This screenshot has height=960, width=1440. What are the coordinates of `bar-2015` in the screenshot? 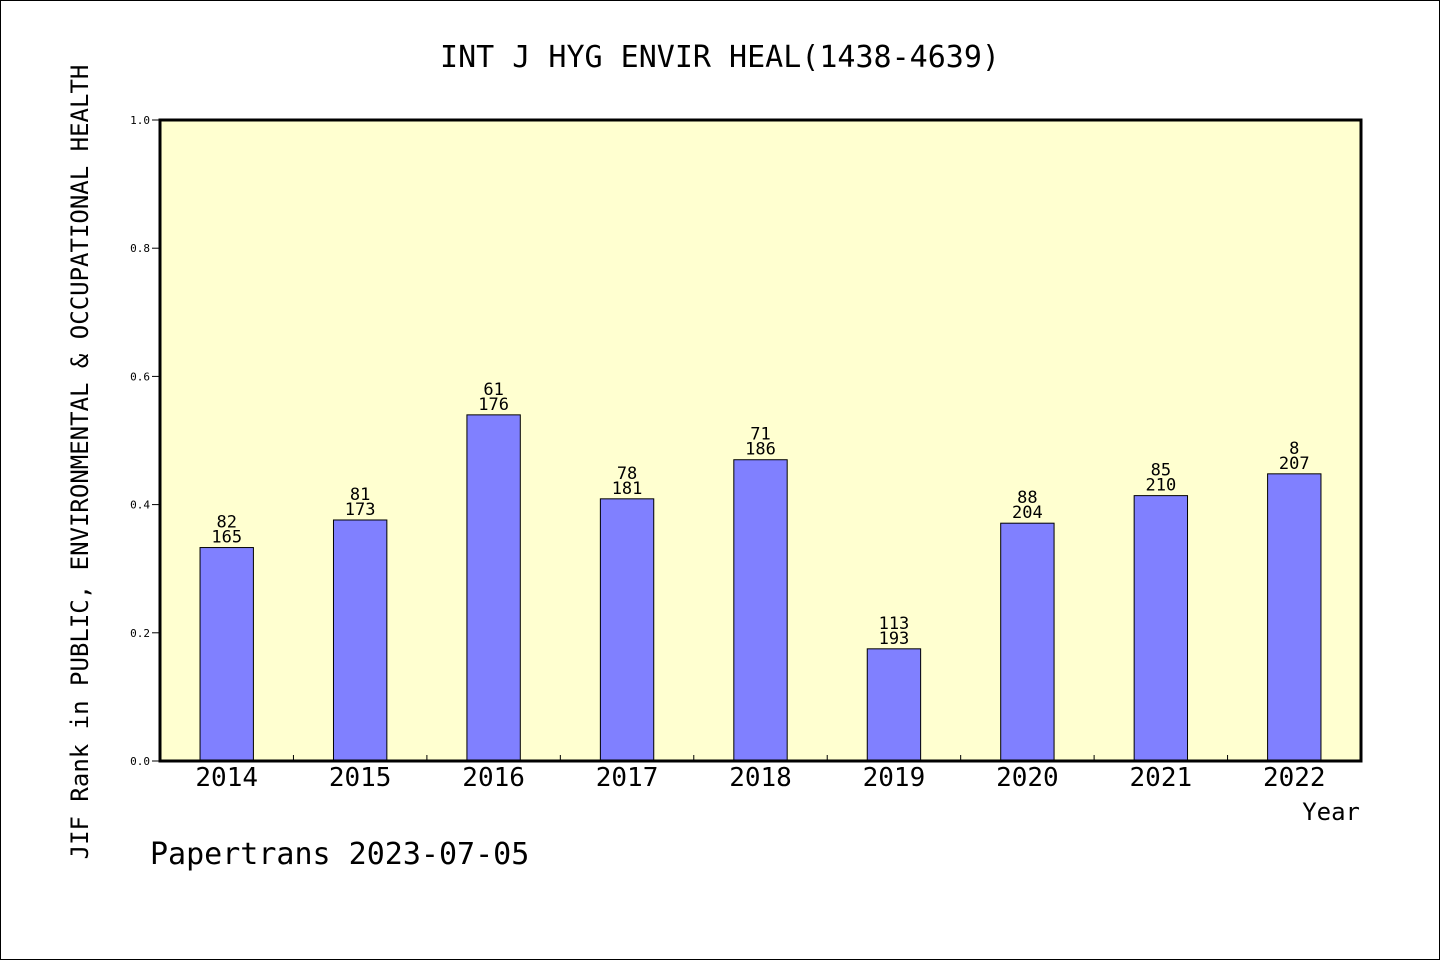 It's located at (360, 640).